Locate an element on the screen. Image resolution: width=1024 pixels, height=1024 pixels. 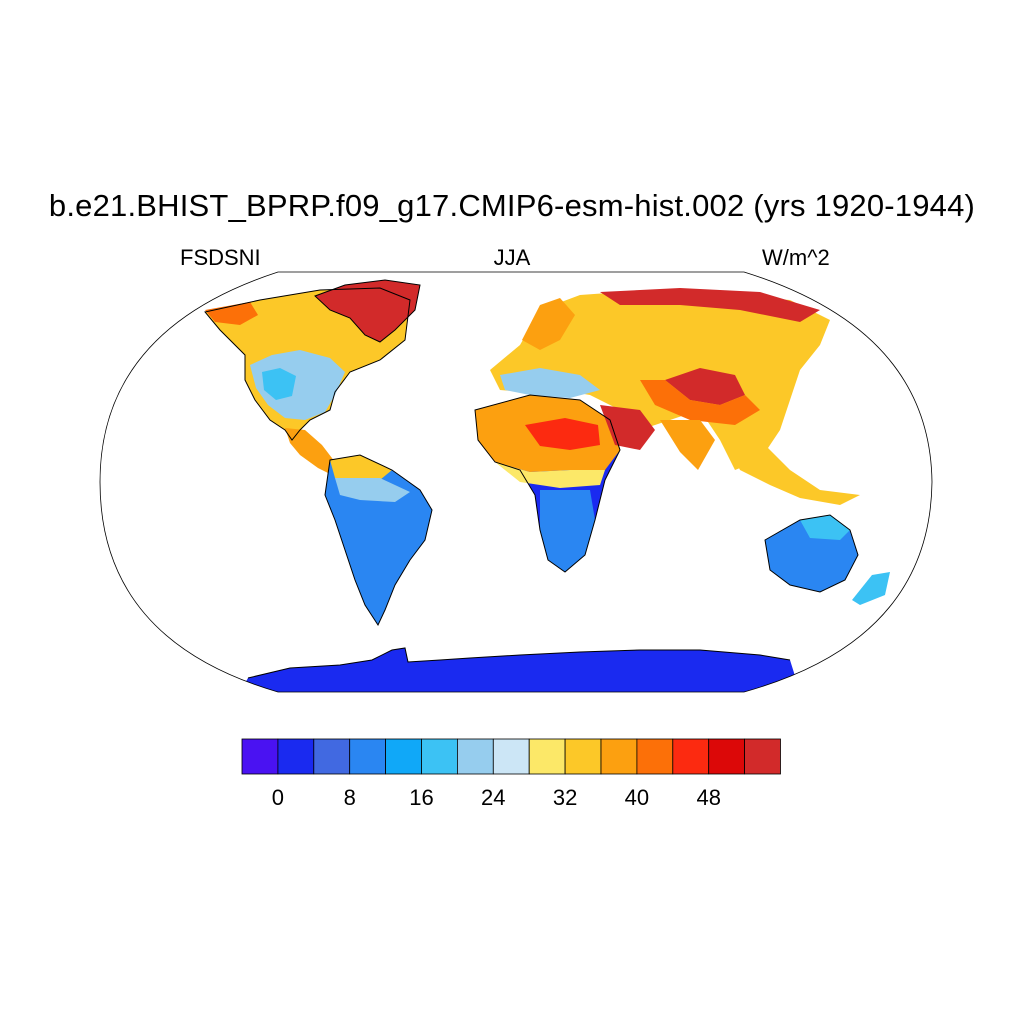
colorbar-tick-label: 0 is located at coordinates (278, 797).